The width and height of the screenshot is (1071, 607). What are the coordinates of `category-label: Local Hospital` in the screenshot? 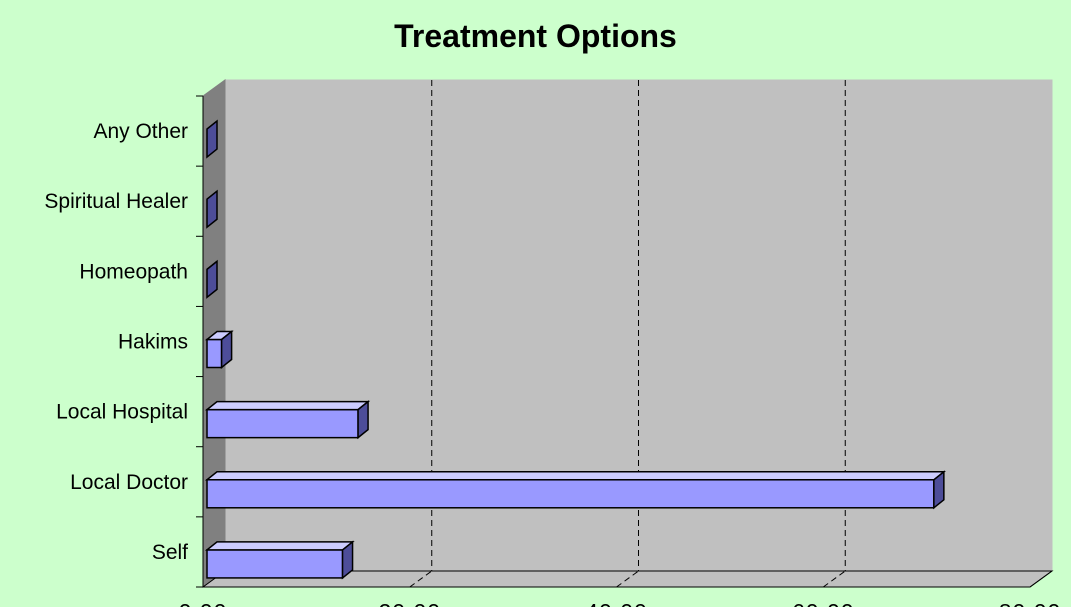 It's located at (122, 412).